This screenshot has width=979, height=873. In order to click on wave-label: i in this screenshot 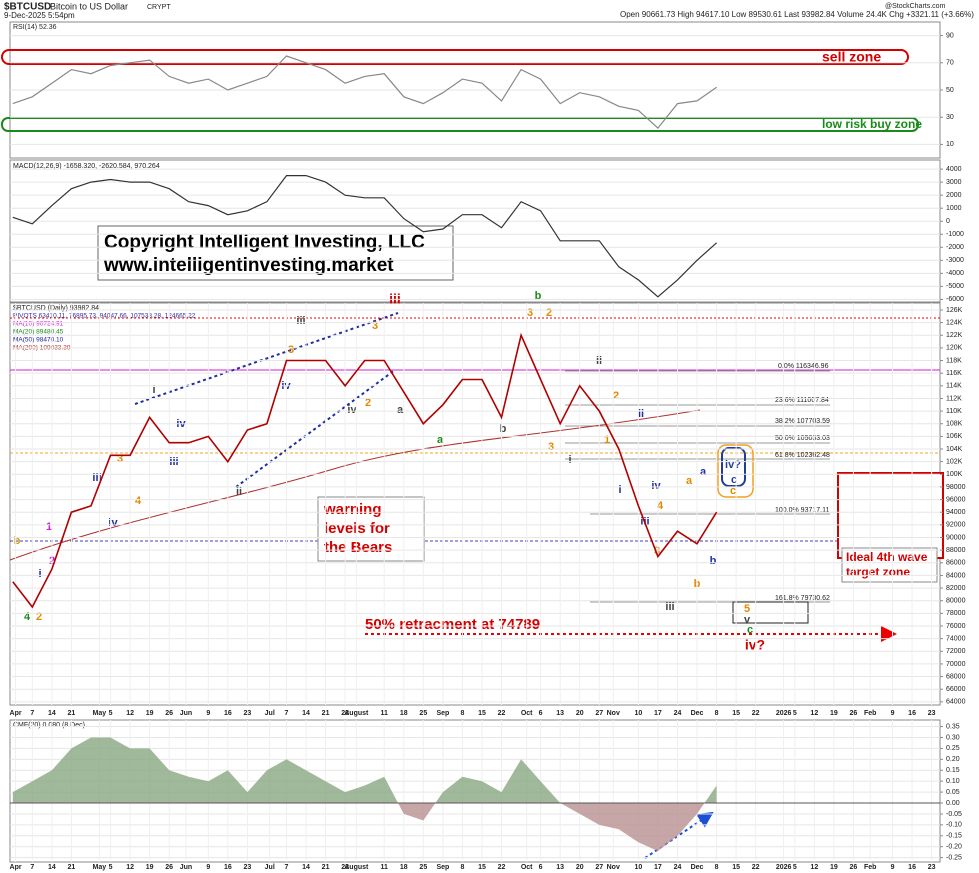, I will do `click(619, 490)`.